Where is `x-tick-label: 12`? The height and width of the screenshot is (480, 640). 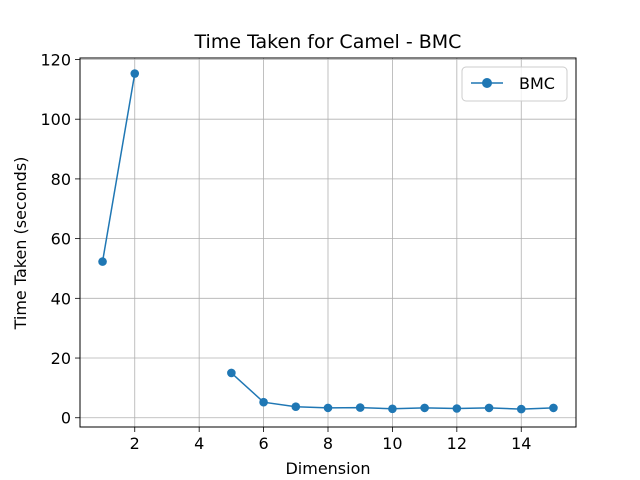
x-tick-label: 12 is located at coordinates (457, 443).